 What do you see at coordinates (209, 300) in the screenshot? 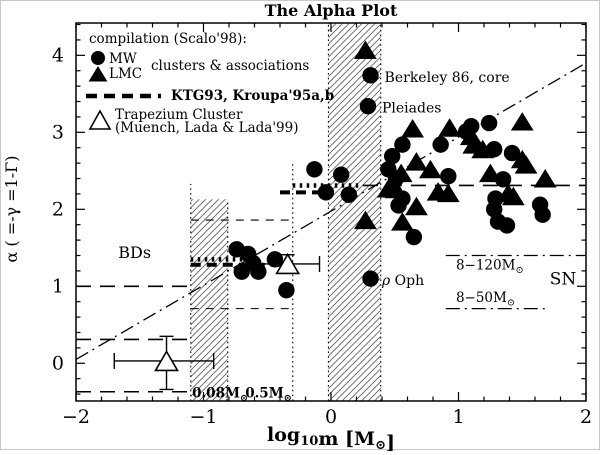
I see `substellar-transition-band` at bounding box center [209, 300].